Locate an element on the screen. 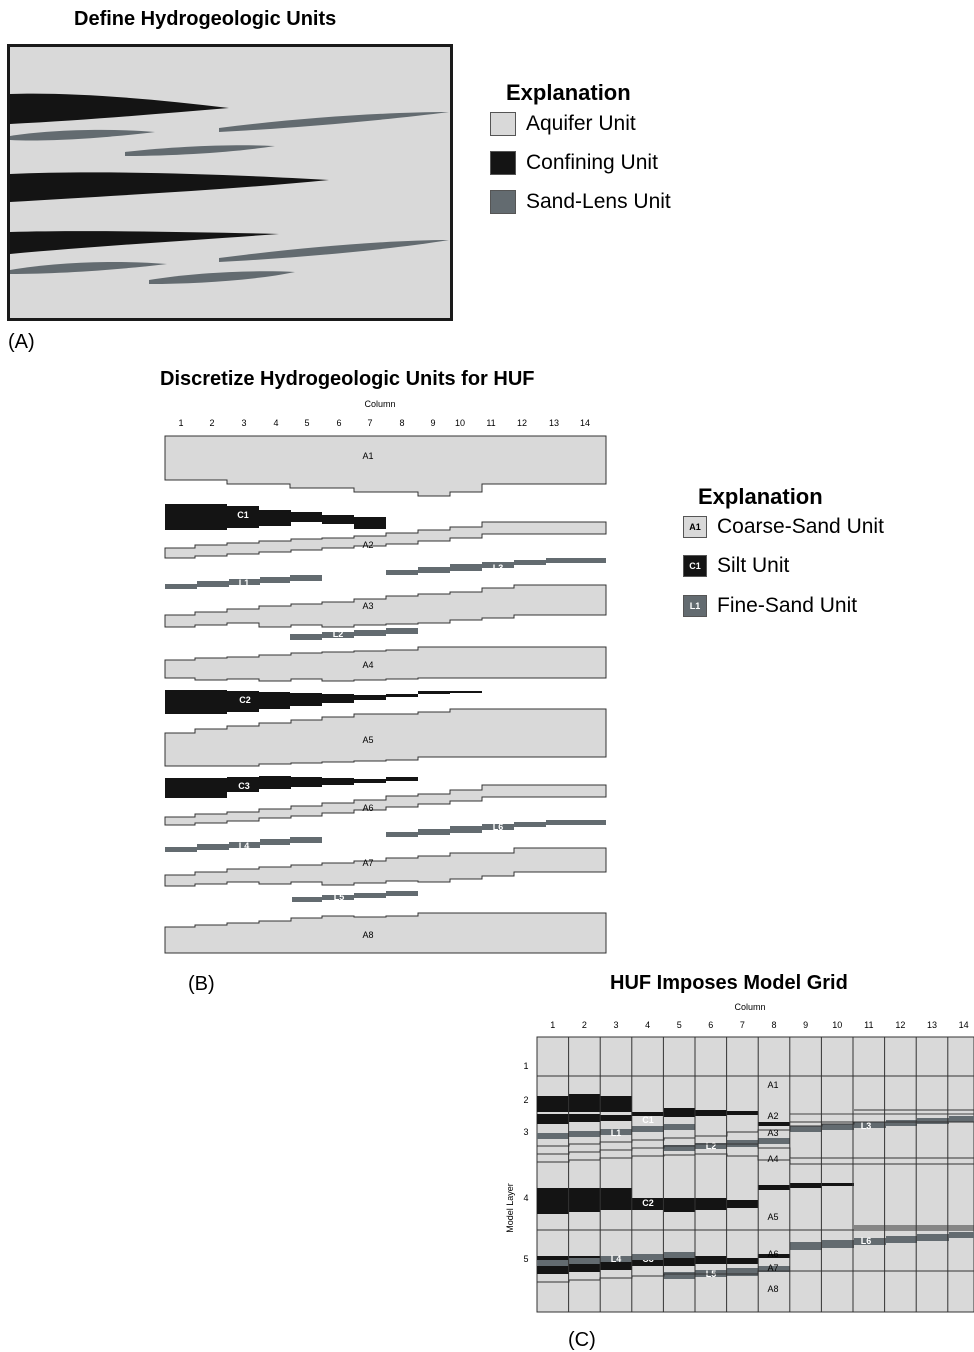 The height and width of the screenshot is (1352, 974). unit-label-a2: A2 is located at coordinates (367, 545).